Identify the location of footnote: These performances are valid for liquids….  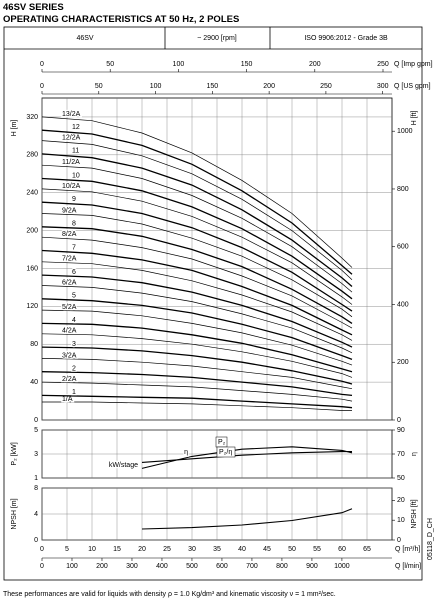
(169, 594).